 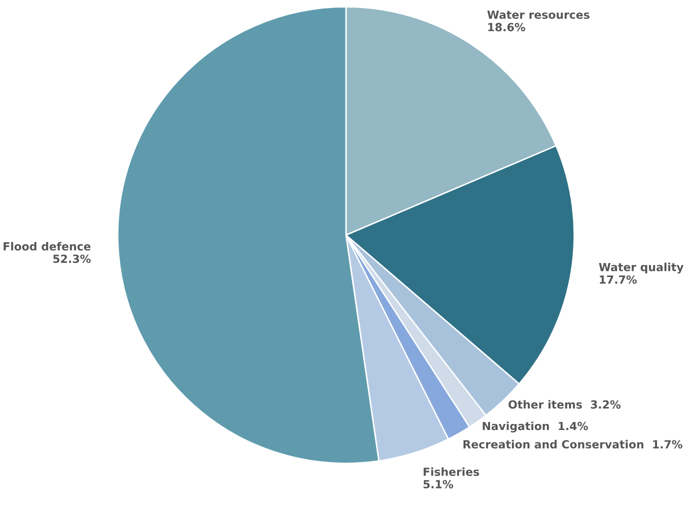 I want to click on data-label: 52.3%, so click(x=72, y=258).